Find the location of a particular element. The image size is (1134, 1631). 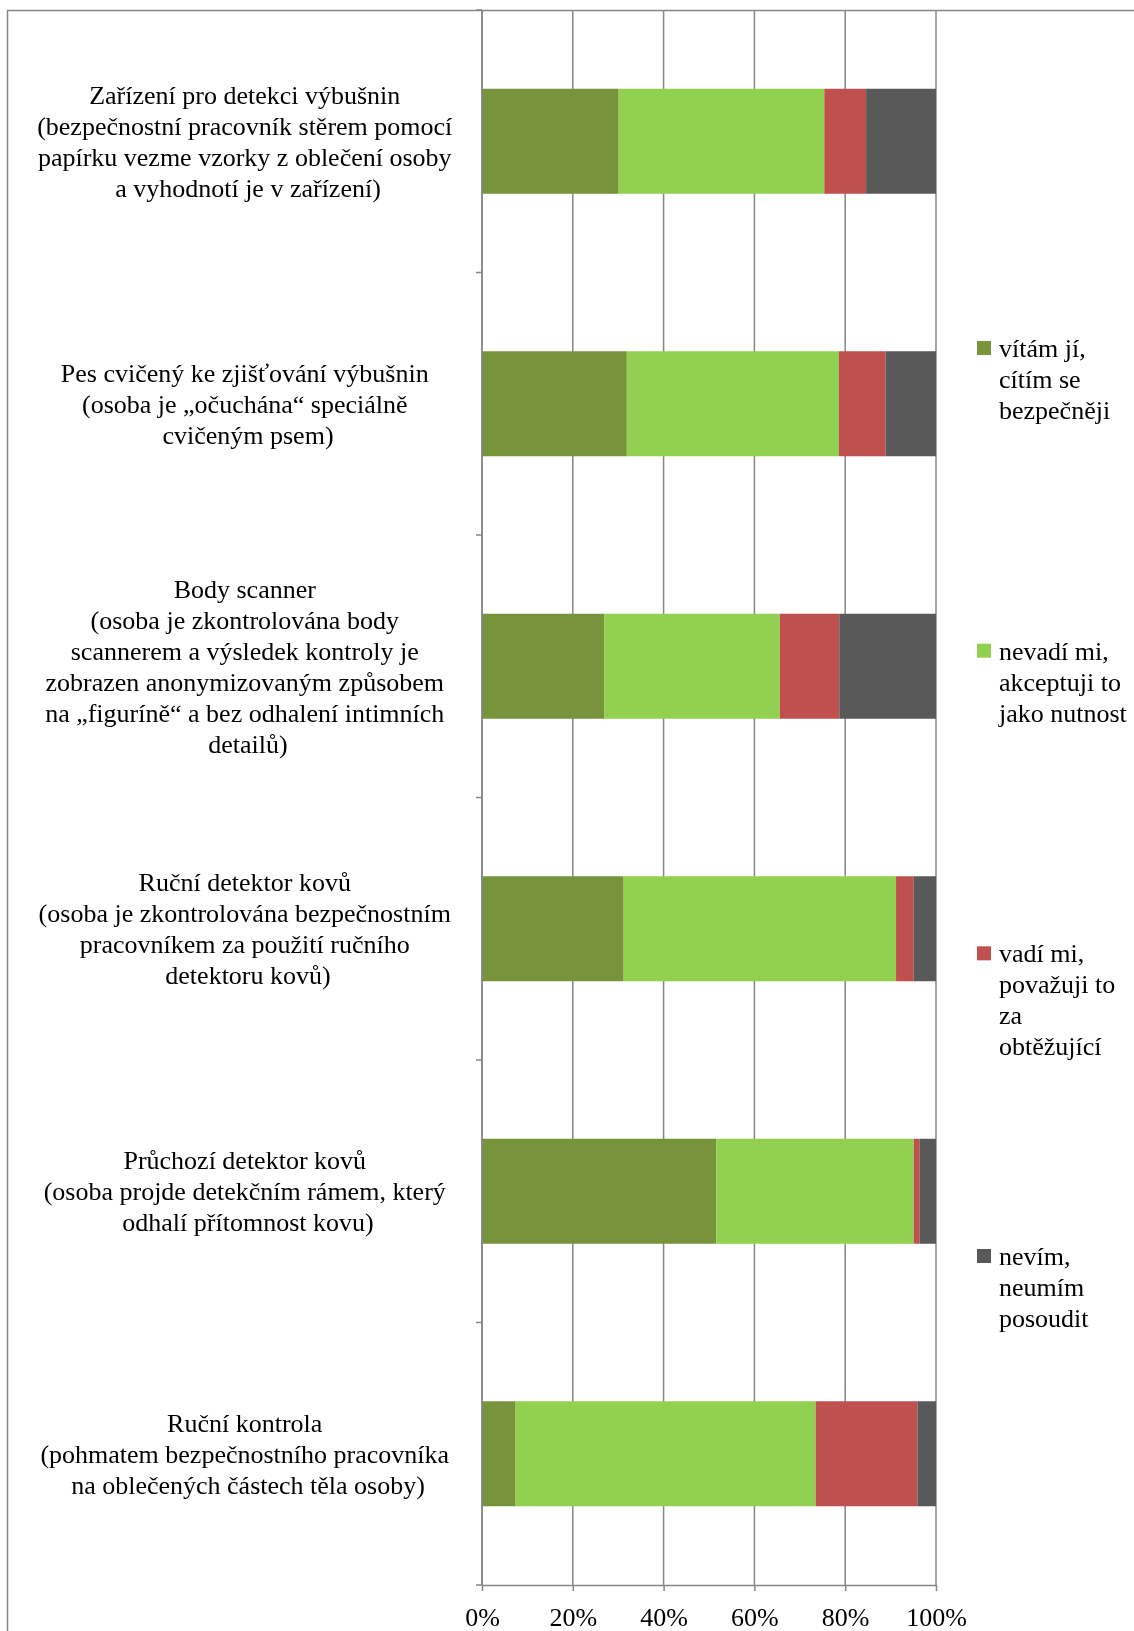

y-tick-label: Pes cvičený ke zjišťování výbušnin (osoba je „očuchána“ speciálně cvičeným psem) is located at coordinates (248, 404).